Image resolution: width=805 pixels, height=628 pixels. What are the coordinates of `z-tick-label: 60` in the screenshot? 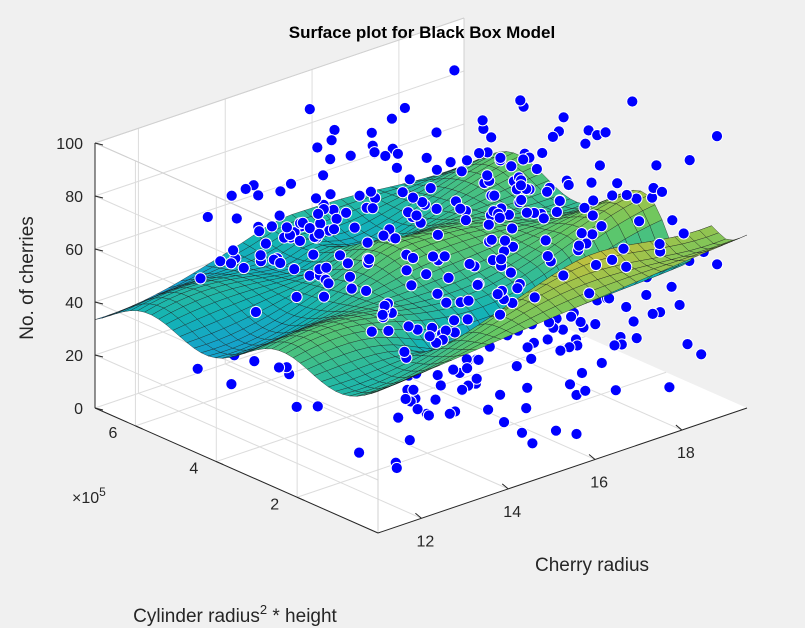 It's located at (74, 250).